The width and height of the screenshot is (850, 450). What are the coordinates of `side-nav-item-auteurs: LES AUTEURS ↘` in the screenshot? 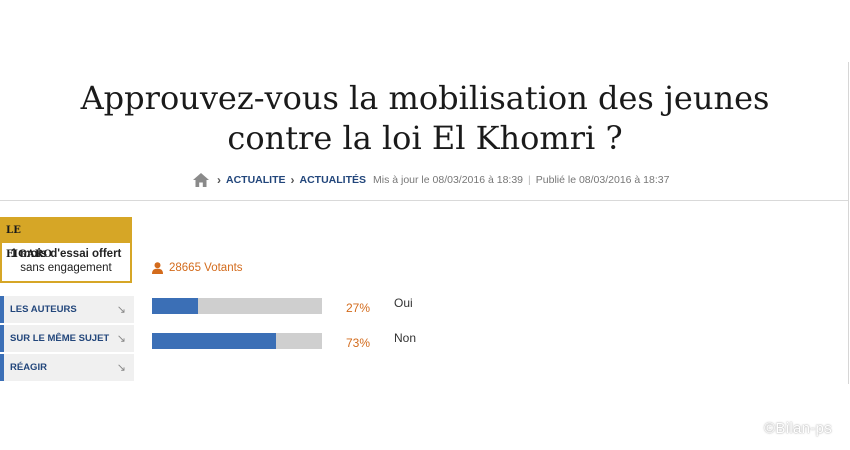 It's located at (67, 309).